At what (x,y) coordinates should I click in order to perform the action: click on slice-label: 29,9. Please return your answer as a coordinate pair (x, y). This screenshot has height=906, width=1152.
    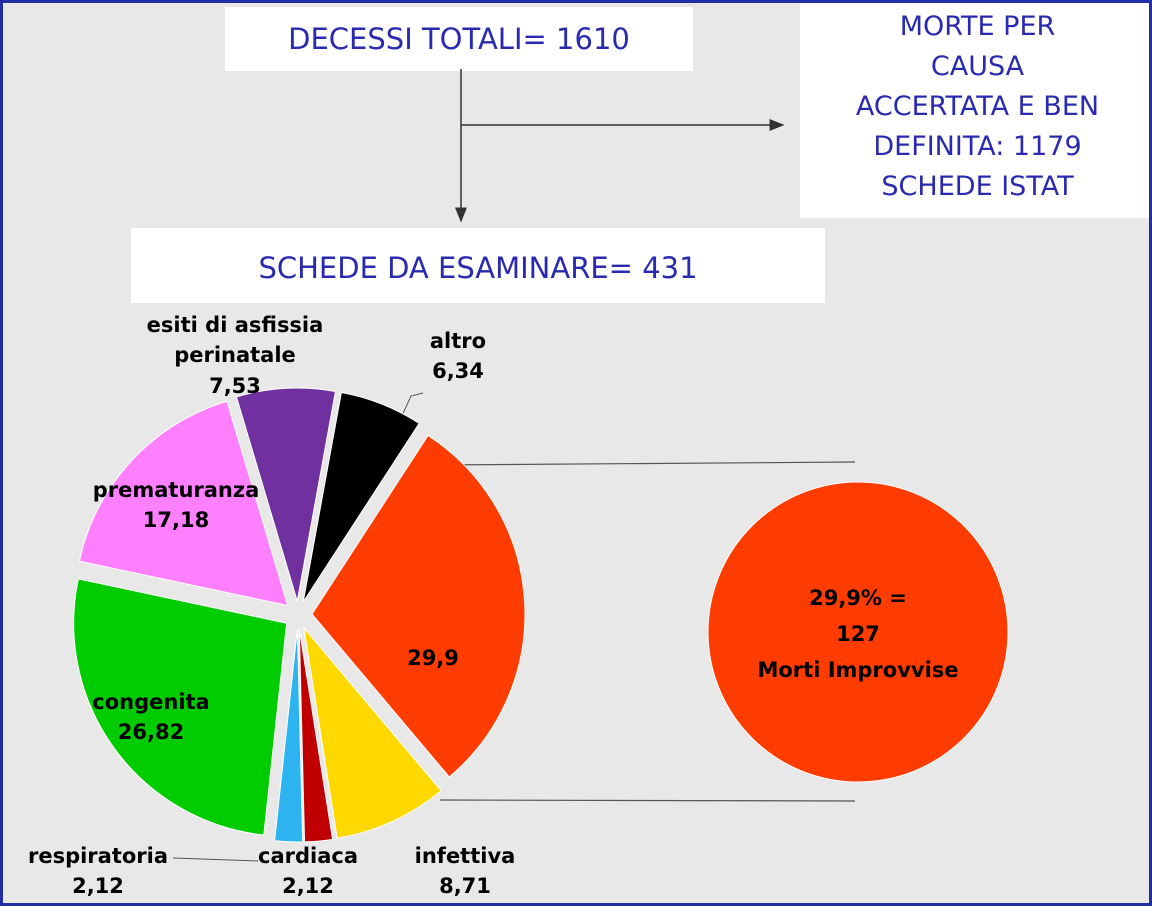
    Looking at the image, I should click on (433, 658).